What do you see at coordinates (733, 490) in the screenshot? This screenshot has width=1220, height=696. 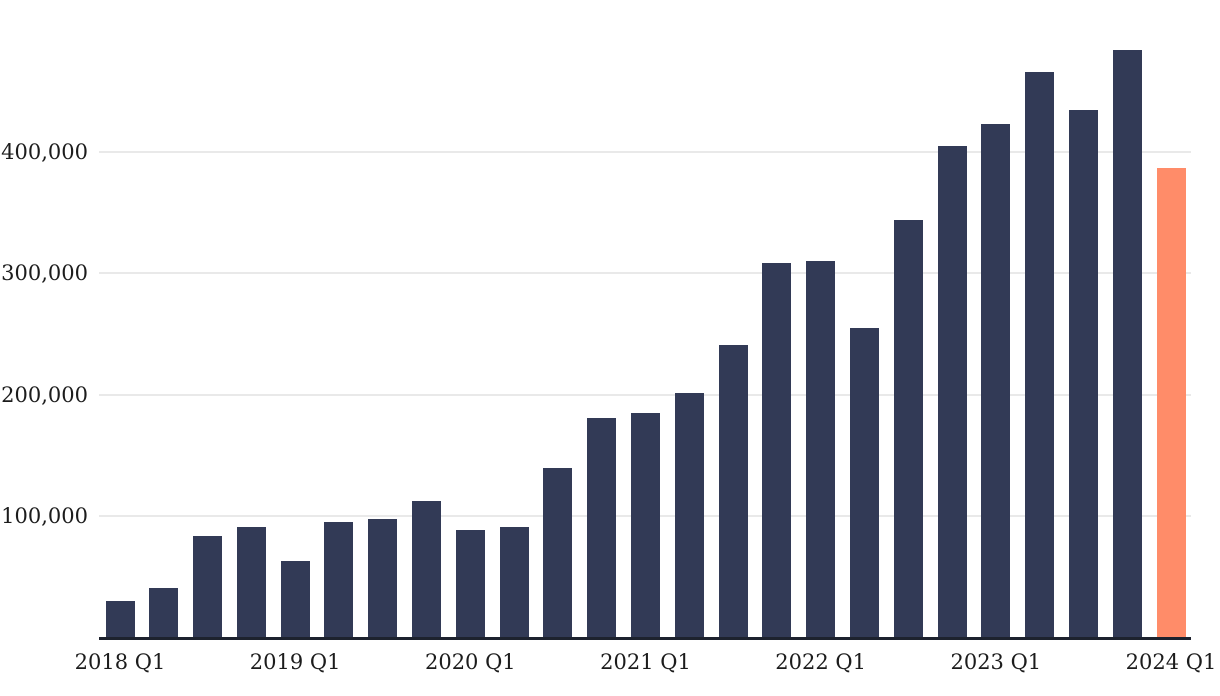 I see `bar-2021-q3` at bounding box center [733, 490].